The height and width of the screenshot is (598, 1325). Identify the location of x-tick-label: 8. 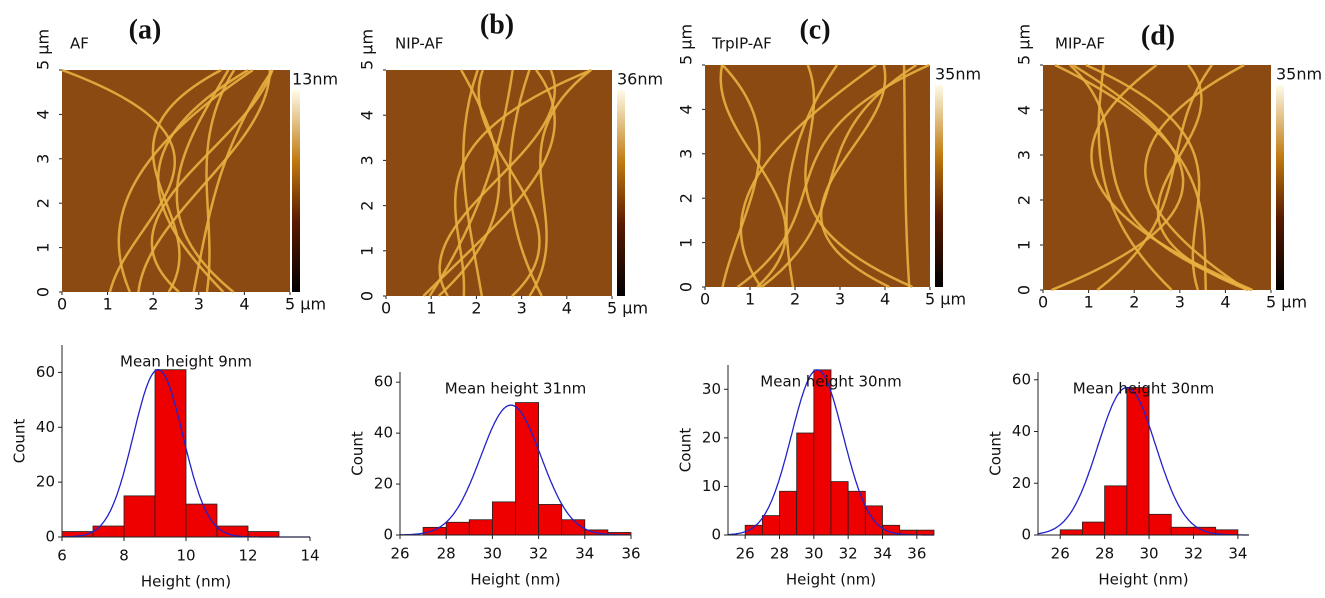
(124, 556).